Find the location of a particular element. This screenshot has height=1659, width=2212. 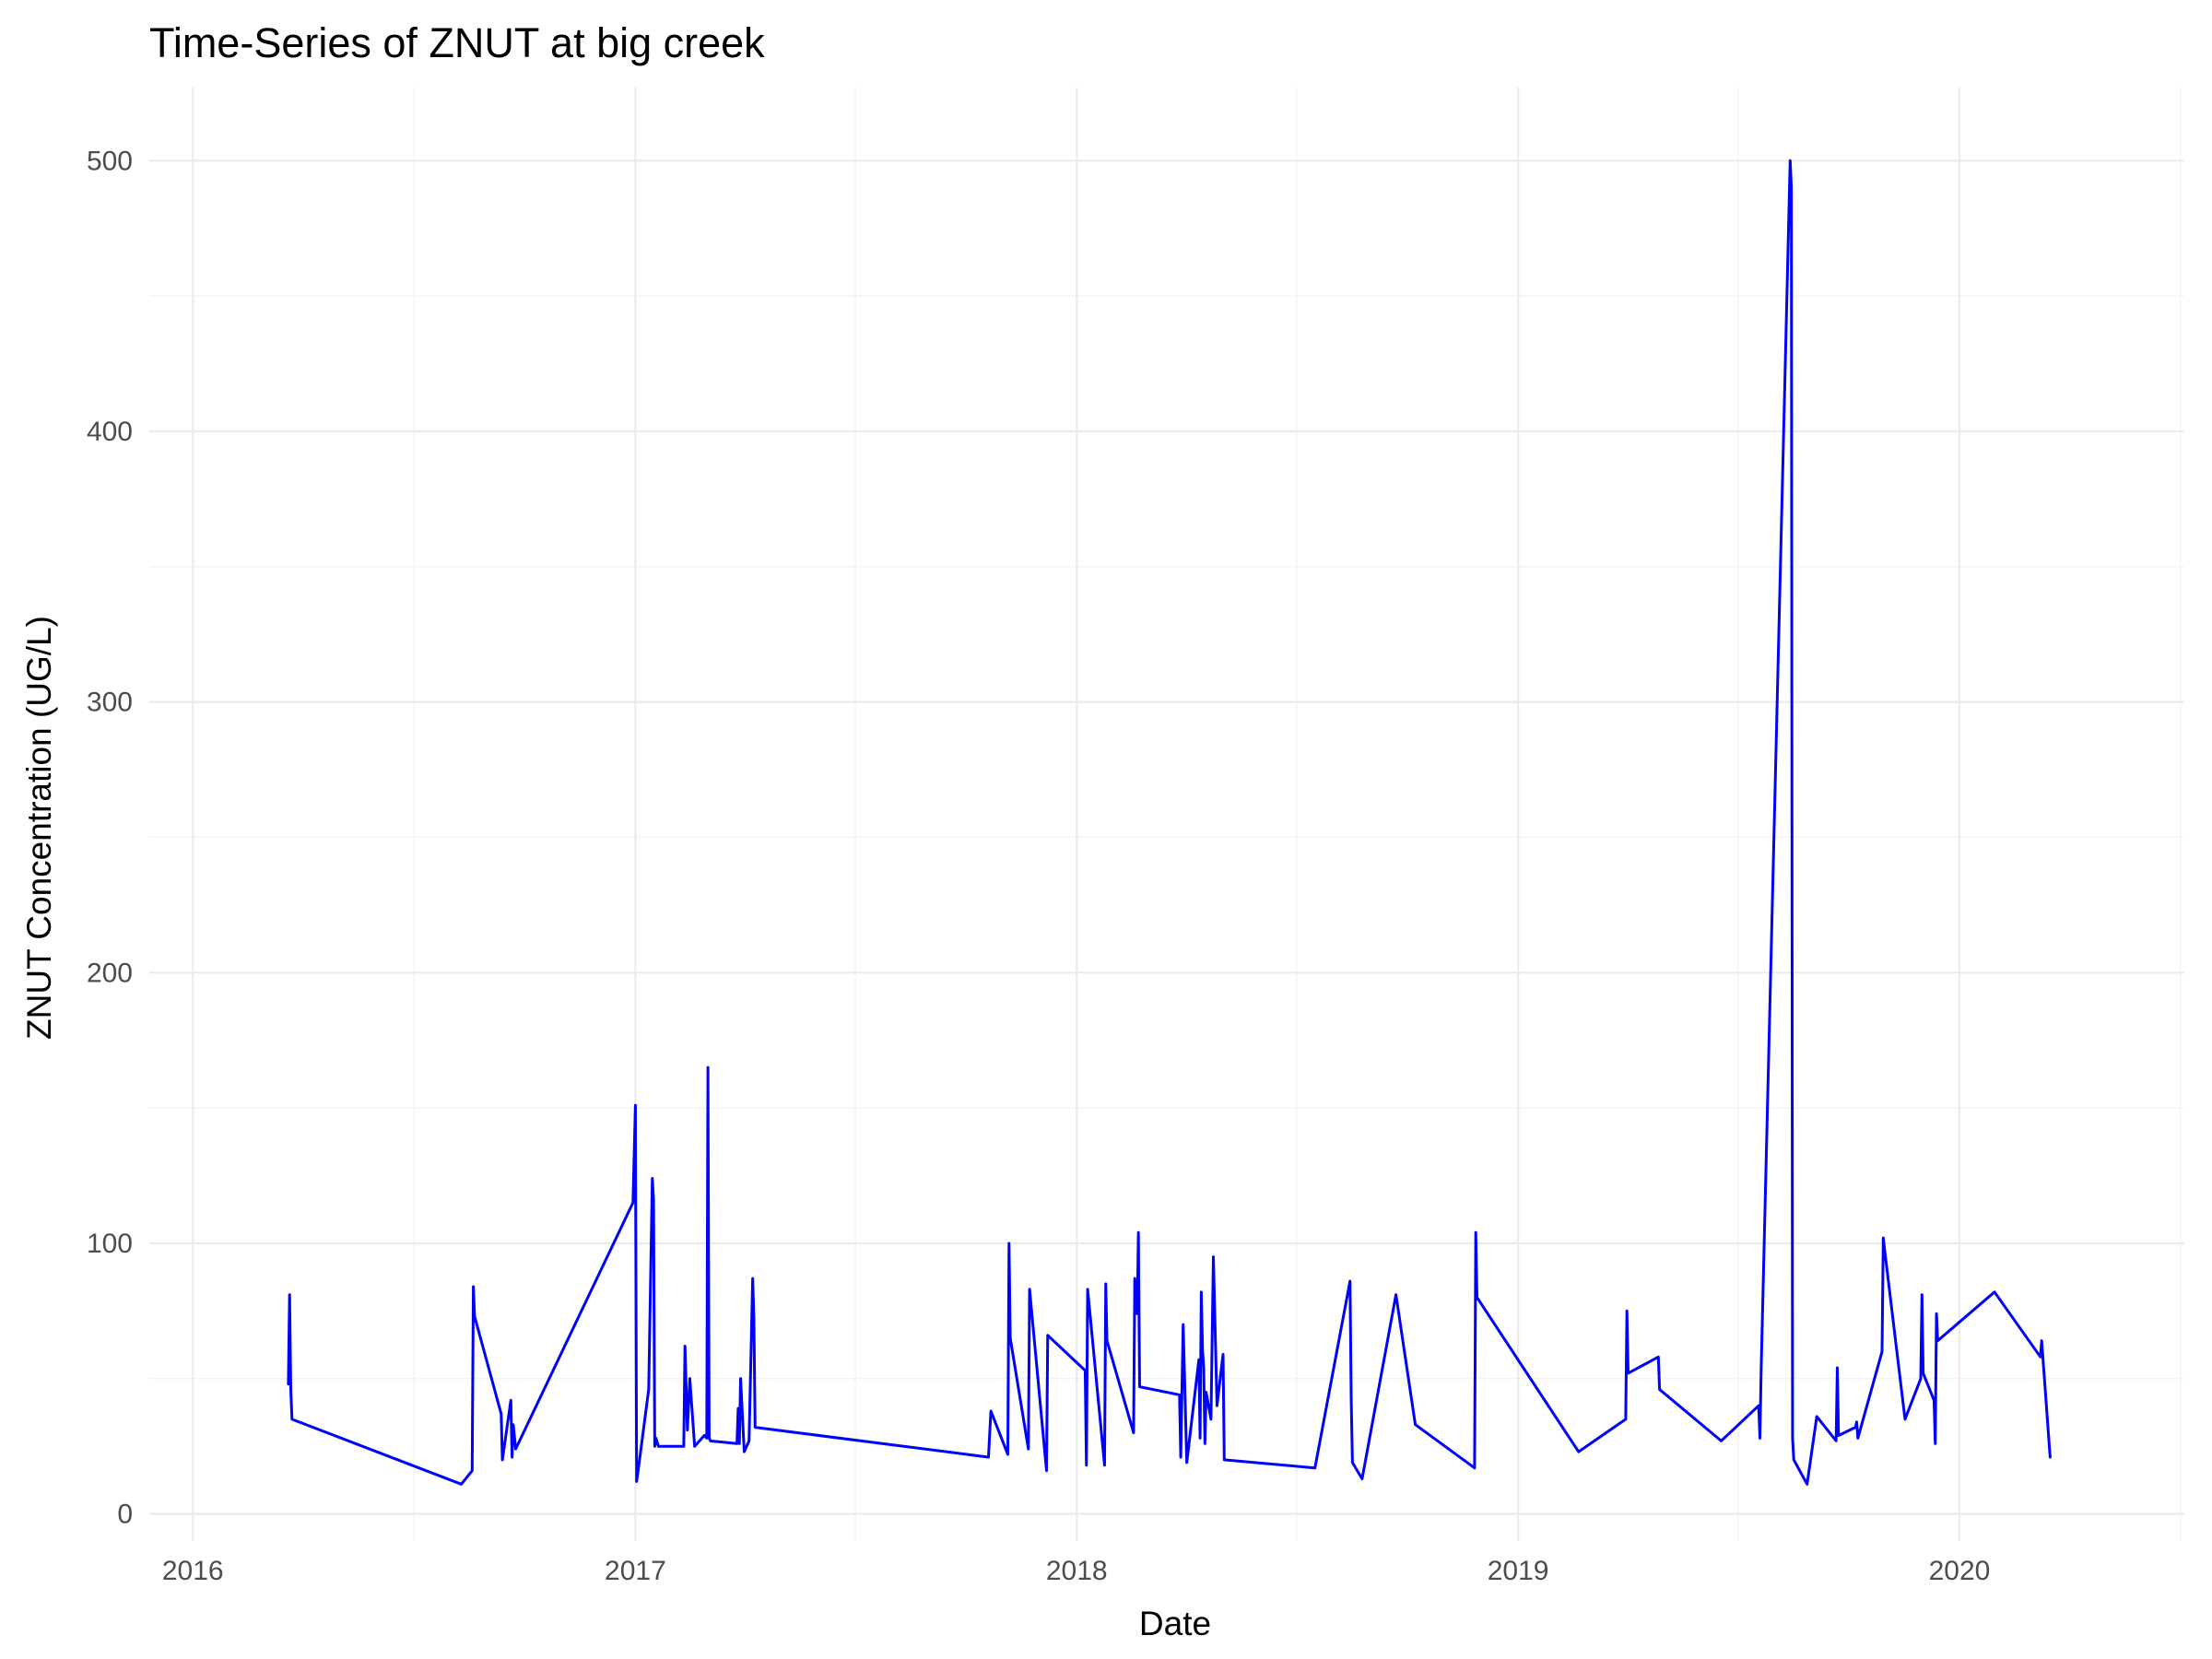

x-tick-label: 2016 is located at coordinates (193, 1571).